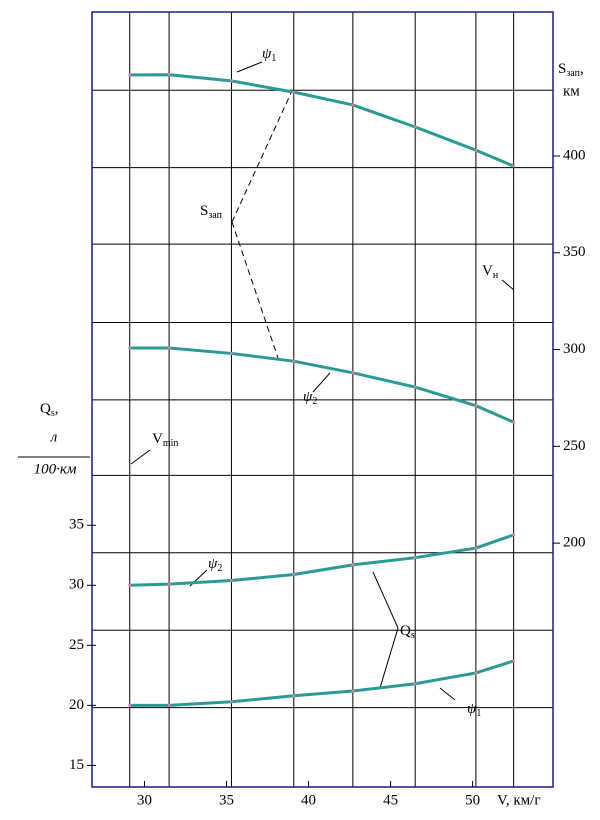 Image resolution: width=600 pixels, height=820 pixels. What do you see at coordinates (171, 443) in the screenshot?
I see `annotation-sub: min` at bounding box center [171, 443].